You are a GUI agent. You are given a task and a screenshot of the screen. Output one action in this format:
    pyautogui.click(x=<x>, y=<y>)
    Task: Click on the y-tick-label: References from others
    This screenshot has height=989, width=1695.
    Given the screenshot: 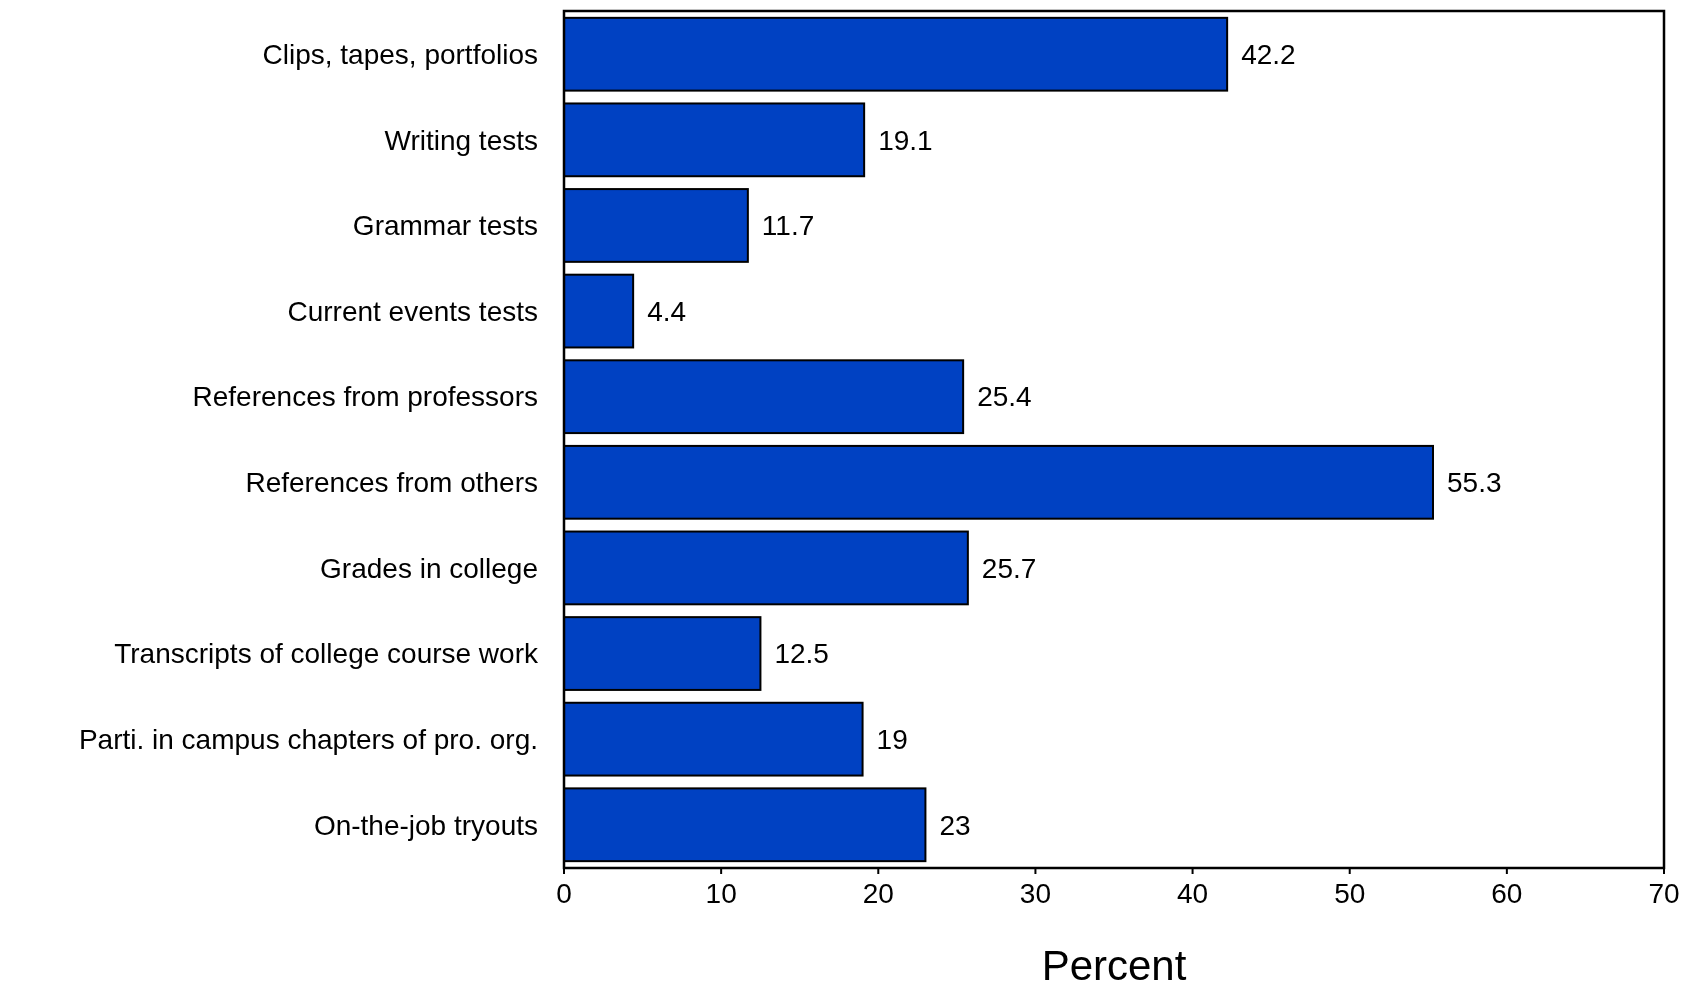 What is the action you would take?
    pyautogui.click(x=391, y=483)
    